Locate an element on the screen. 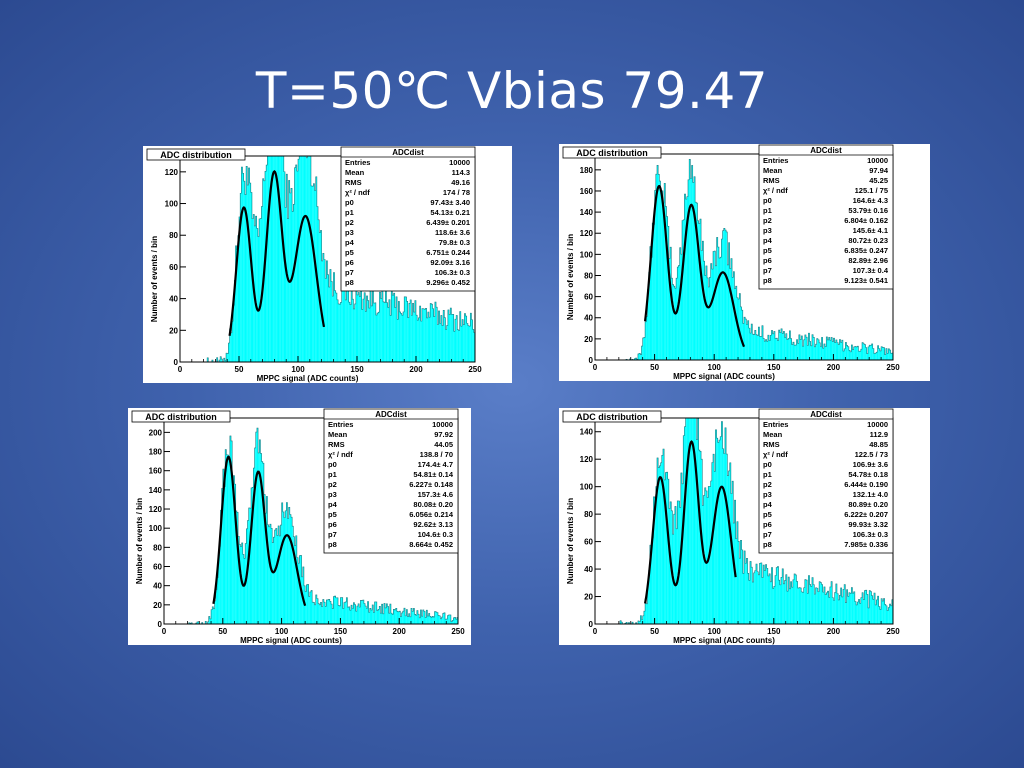  y-tick-label: 40 is located at coordinates (157, 586).